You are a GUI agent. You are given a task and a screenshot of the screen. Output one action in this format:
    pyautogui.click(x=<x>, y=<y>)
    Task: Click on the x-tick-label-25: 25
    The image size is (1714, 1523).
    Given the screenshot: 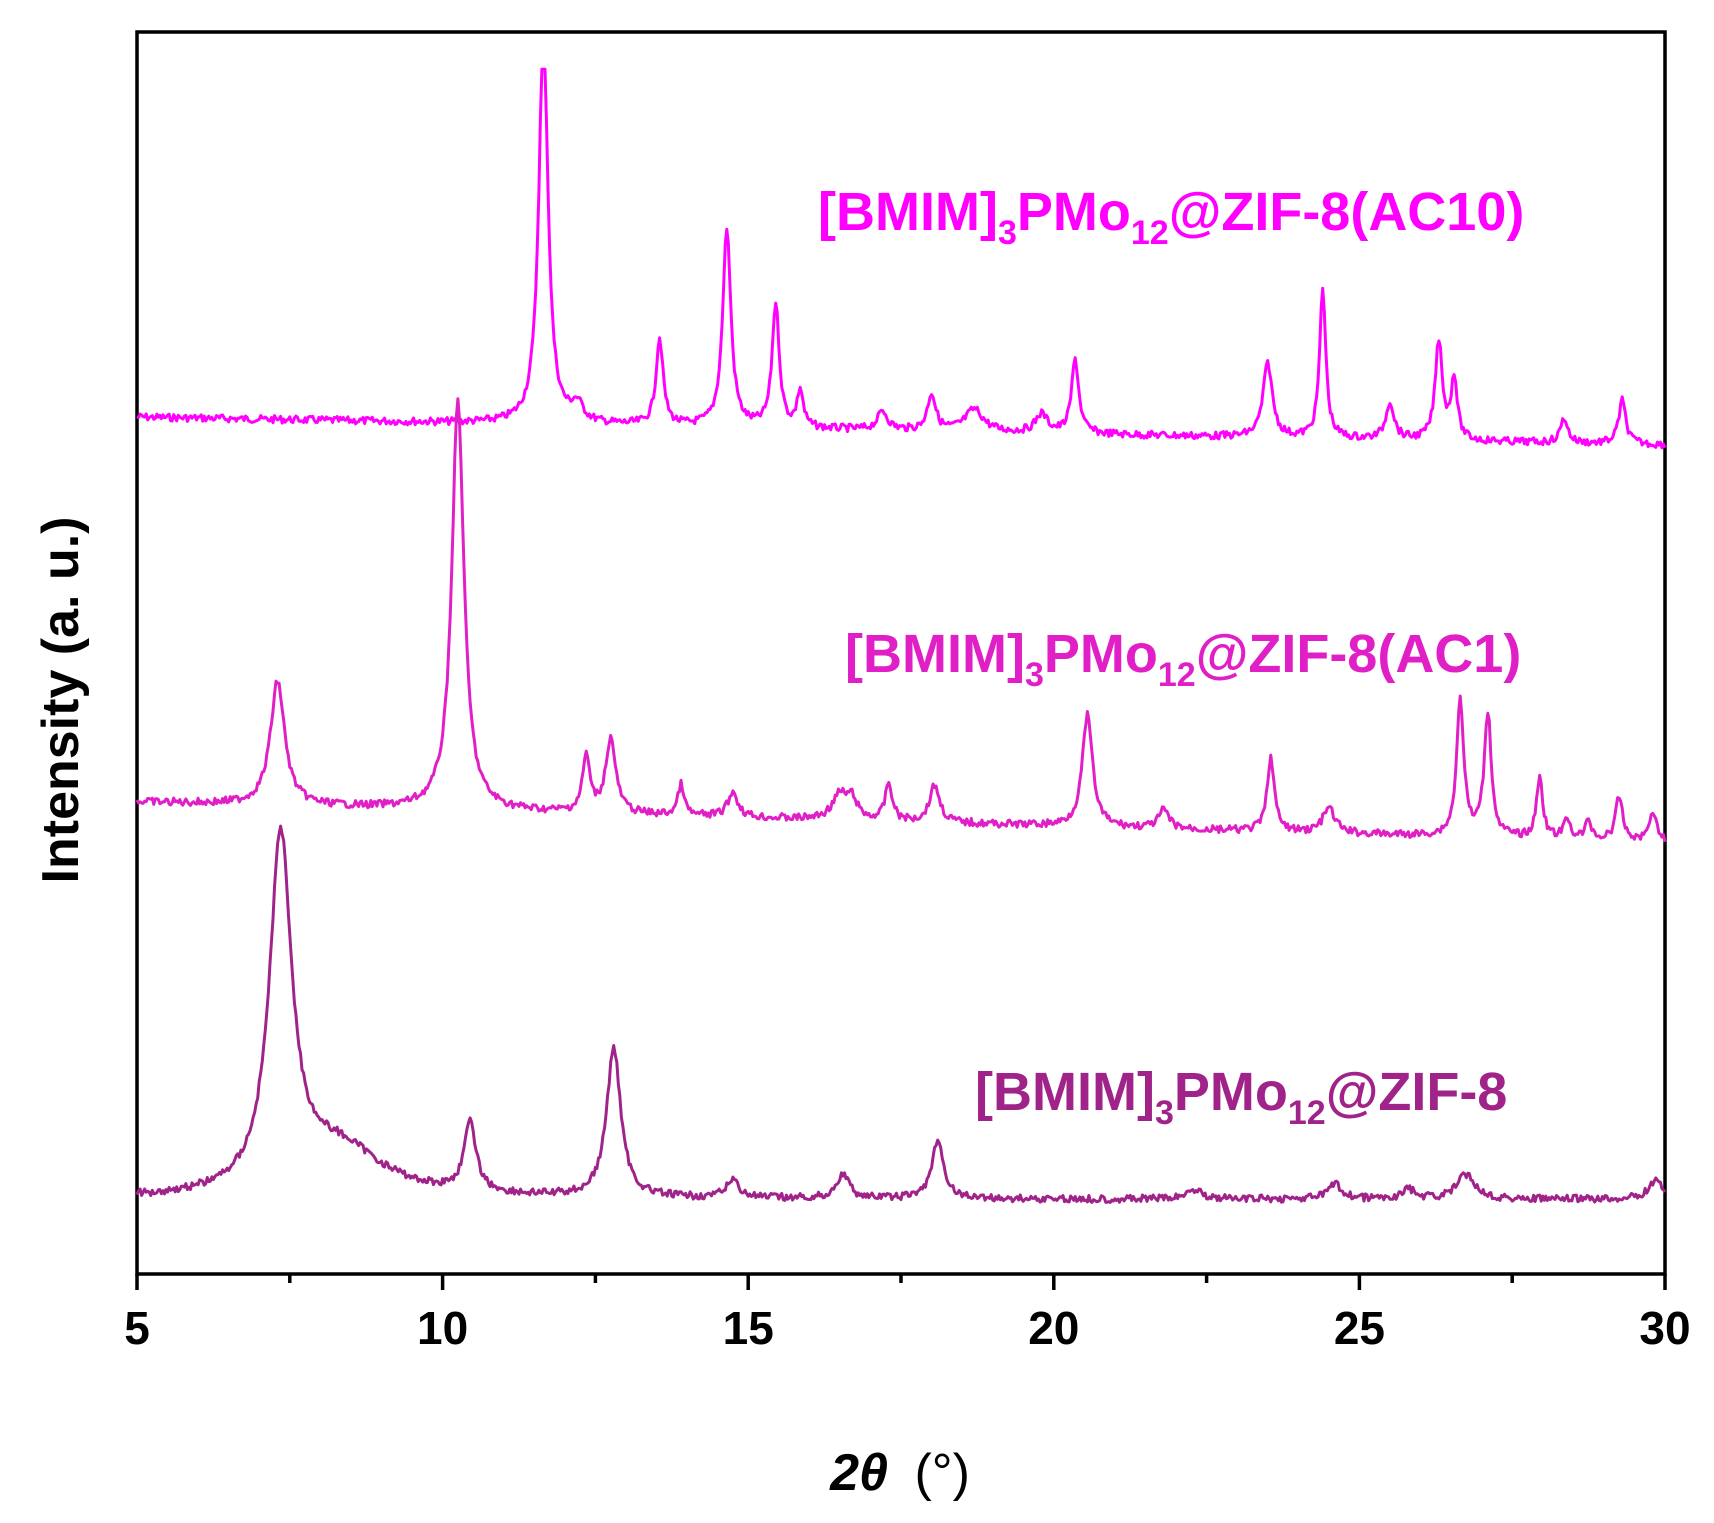 What is the action you would take?
    pyautogui.click(x=1359, y=1328)
    